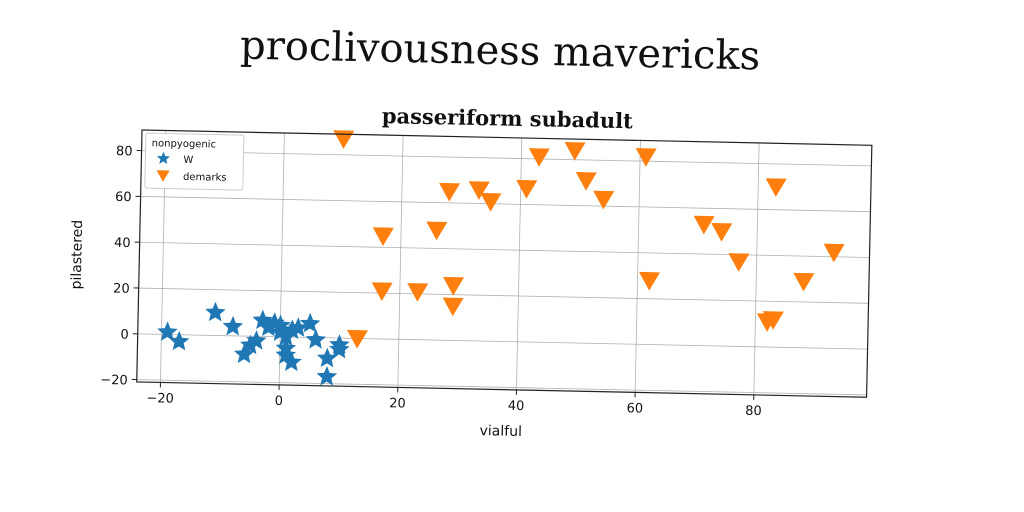 This screenshot has width=1024, height=512. Describe the element at coordinates (160, 399) in the screenshot. I see `x-tick-label: −20` at that location.